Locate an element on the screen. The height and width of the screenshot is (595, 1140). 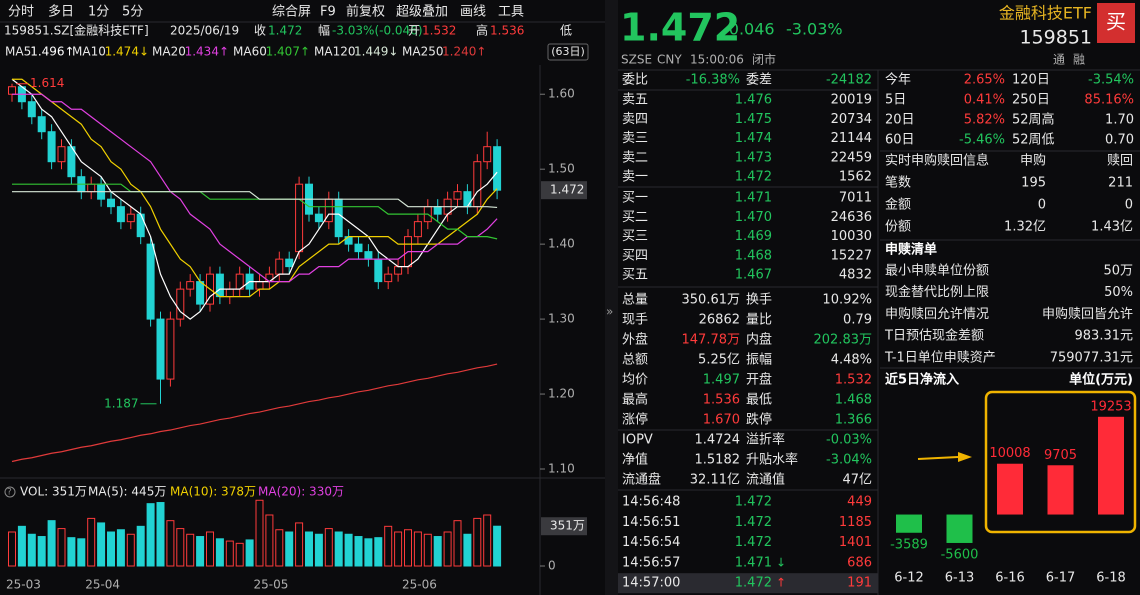
days: (63日) is located at coordinates (568, 51).